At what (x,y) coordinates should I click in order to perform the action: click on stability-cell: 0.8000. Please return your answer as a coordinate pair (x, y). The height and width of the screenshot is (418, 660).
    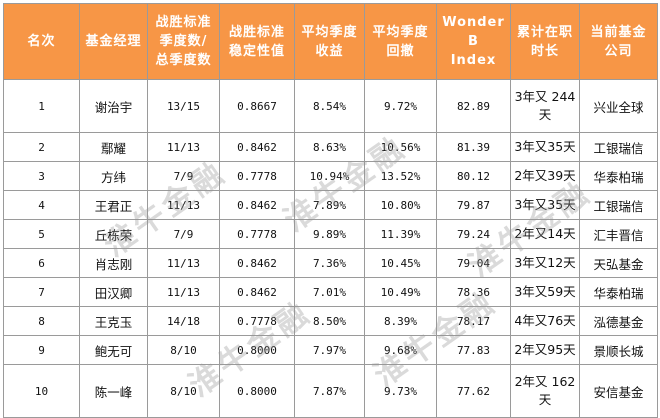
    Looking at the image, I should click on (257, 391).